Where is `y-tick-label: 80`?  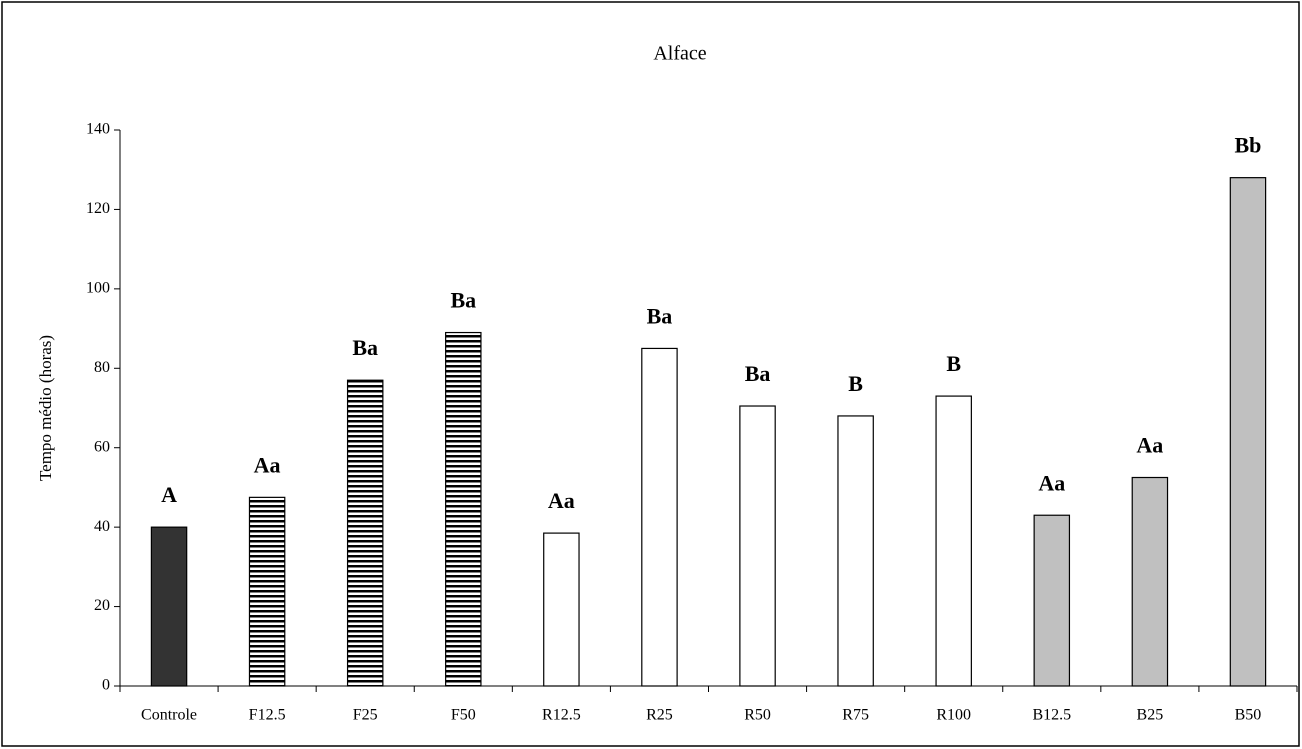
y-tick-label: 80 is located at coordinates (102, 367).